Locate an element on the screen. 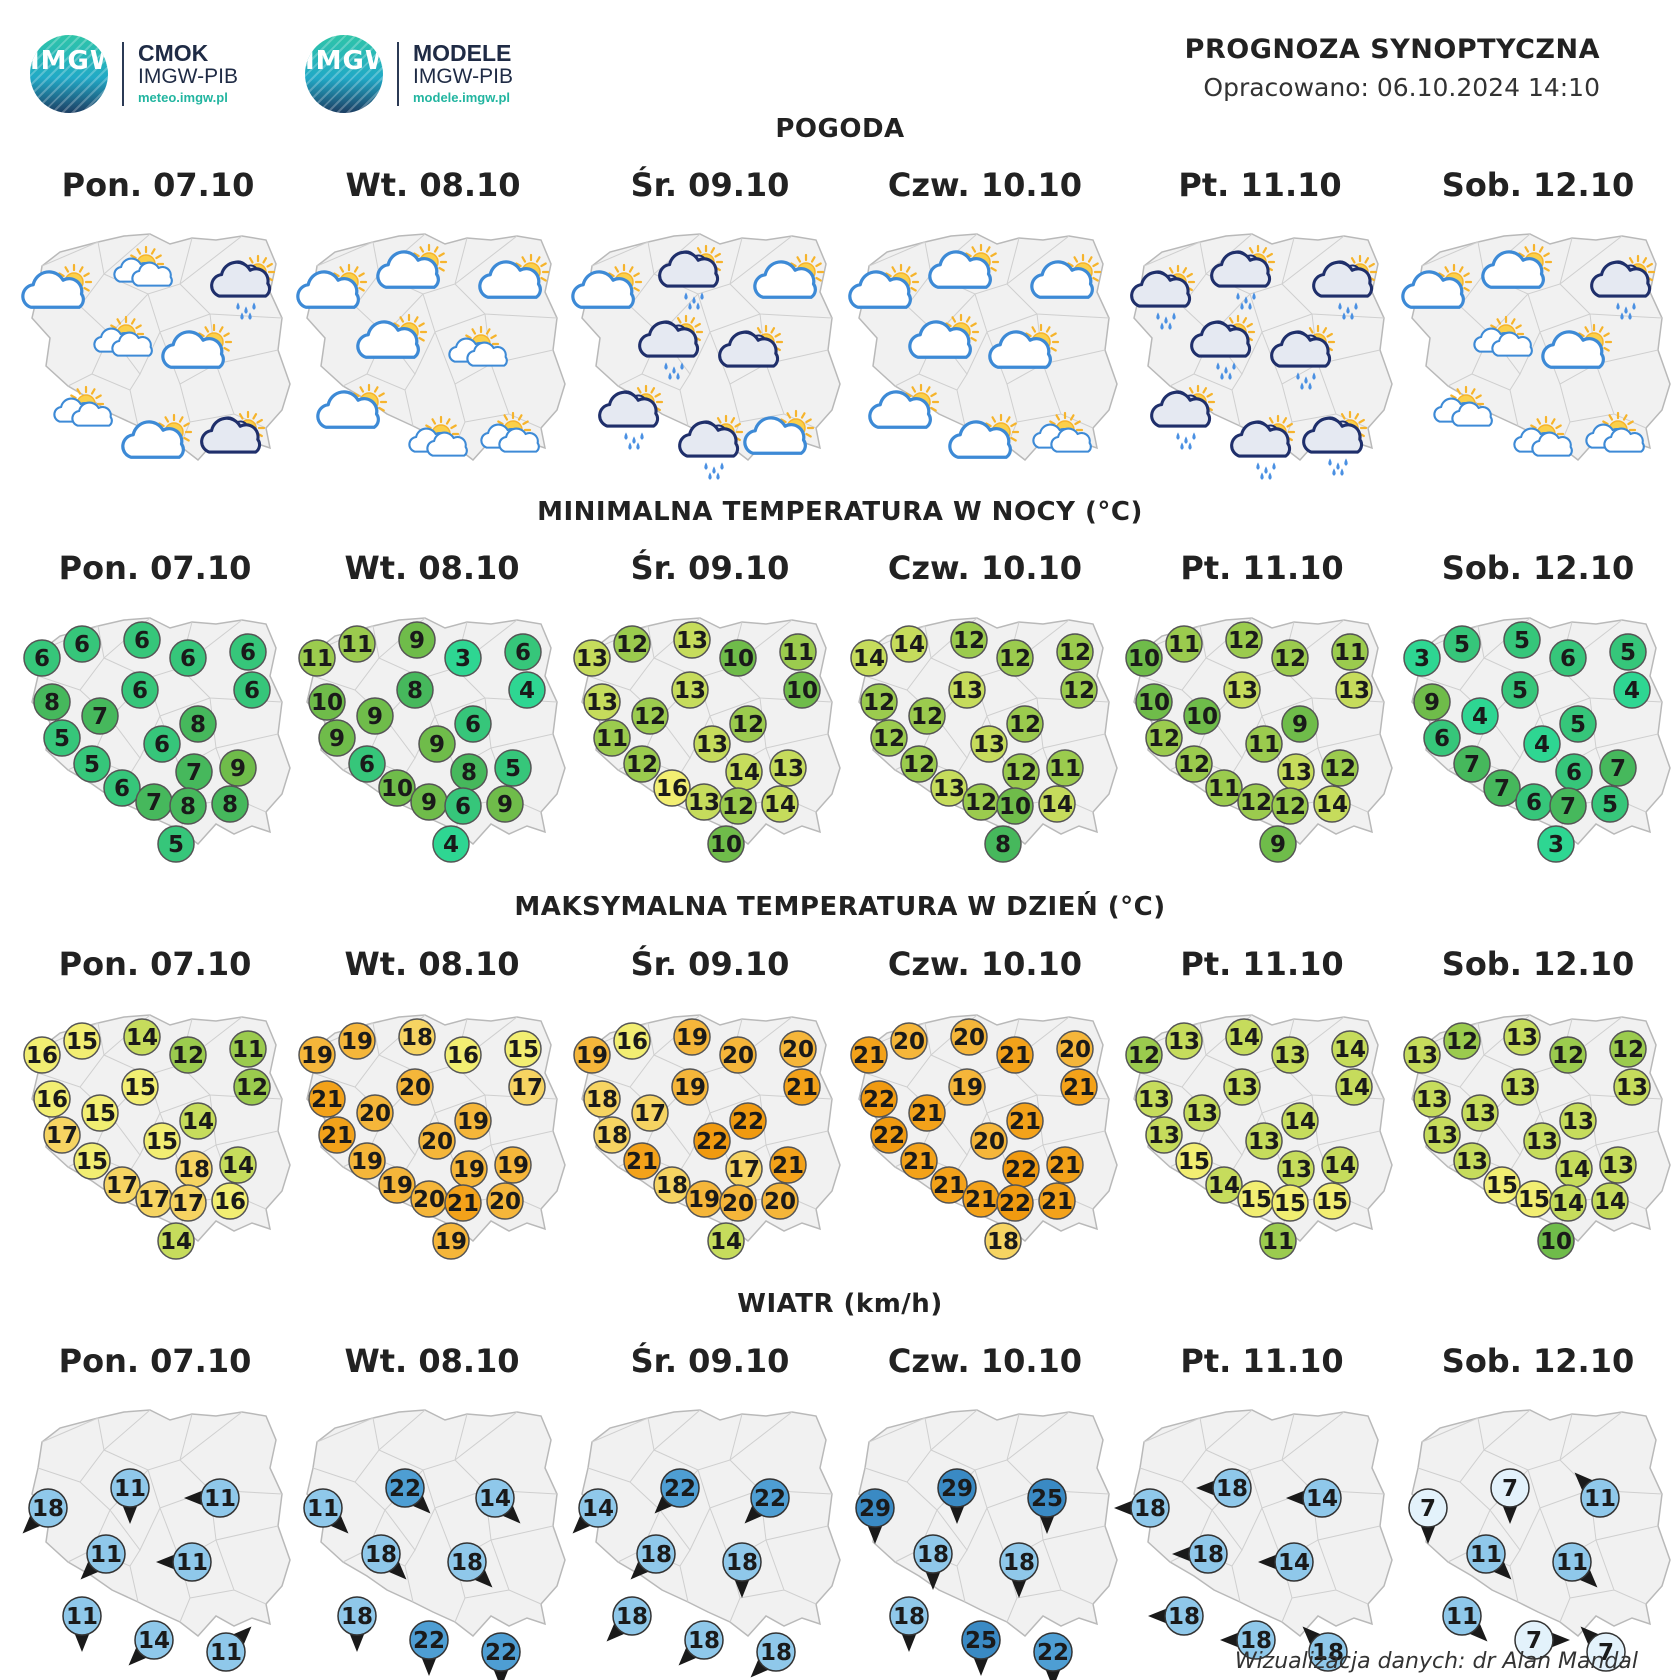 The image size is (1680, 1680). wind-marker: 29 is located at coordinates (957, 1496).